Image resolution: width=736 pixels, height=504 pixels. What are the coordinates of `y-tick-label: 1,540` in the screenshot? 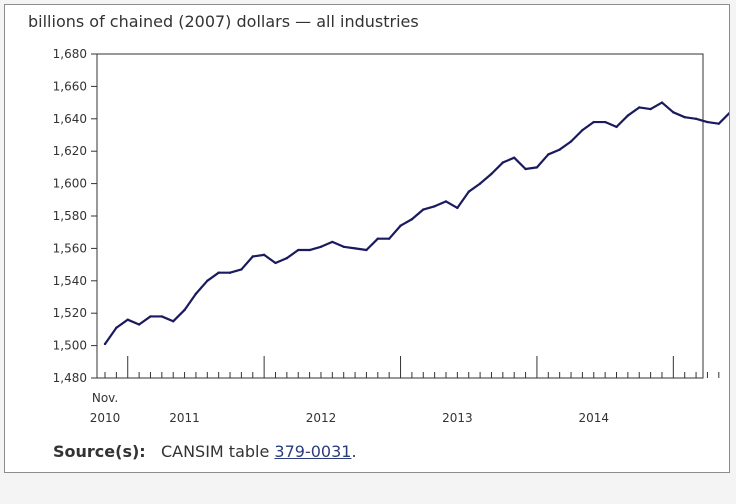 It's located at (70, 281).